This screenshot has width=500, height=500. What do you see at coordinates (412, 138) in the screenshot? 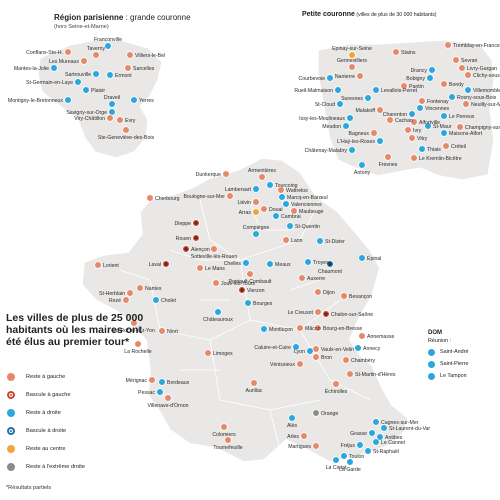
I see `city-marker-vitry` at bounding box center [412, 138].